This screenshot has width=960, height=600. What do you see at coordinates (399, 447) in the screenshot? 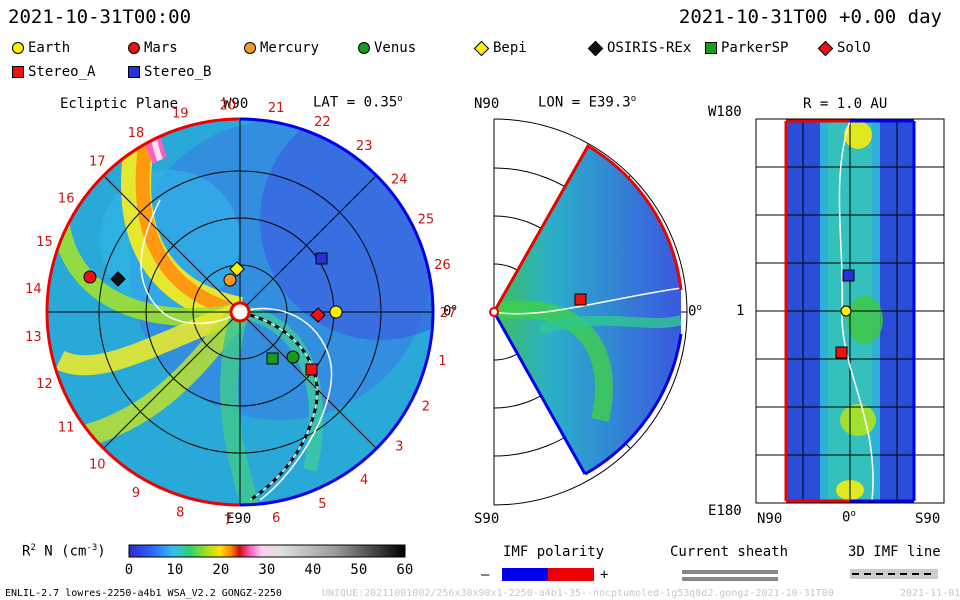
I see `carrington-label: 3` at bounding box center [399, 447].